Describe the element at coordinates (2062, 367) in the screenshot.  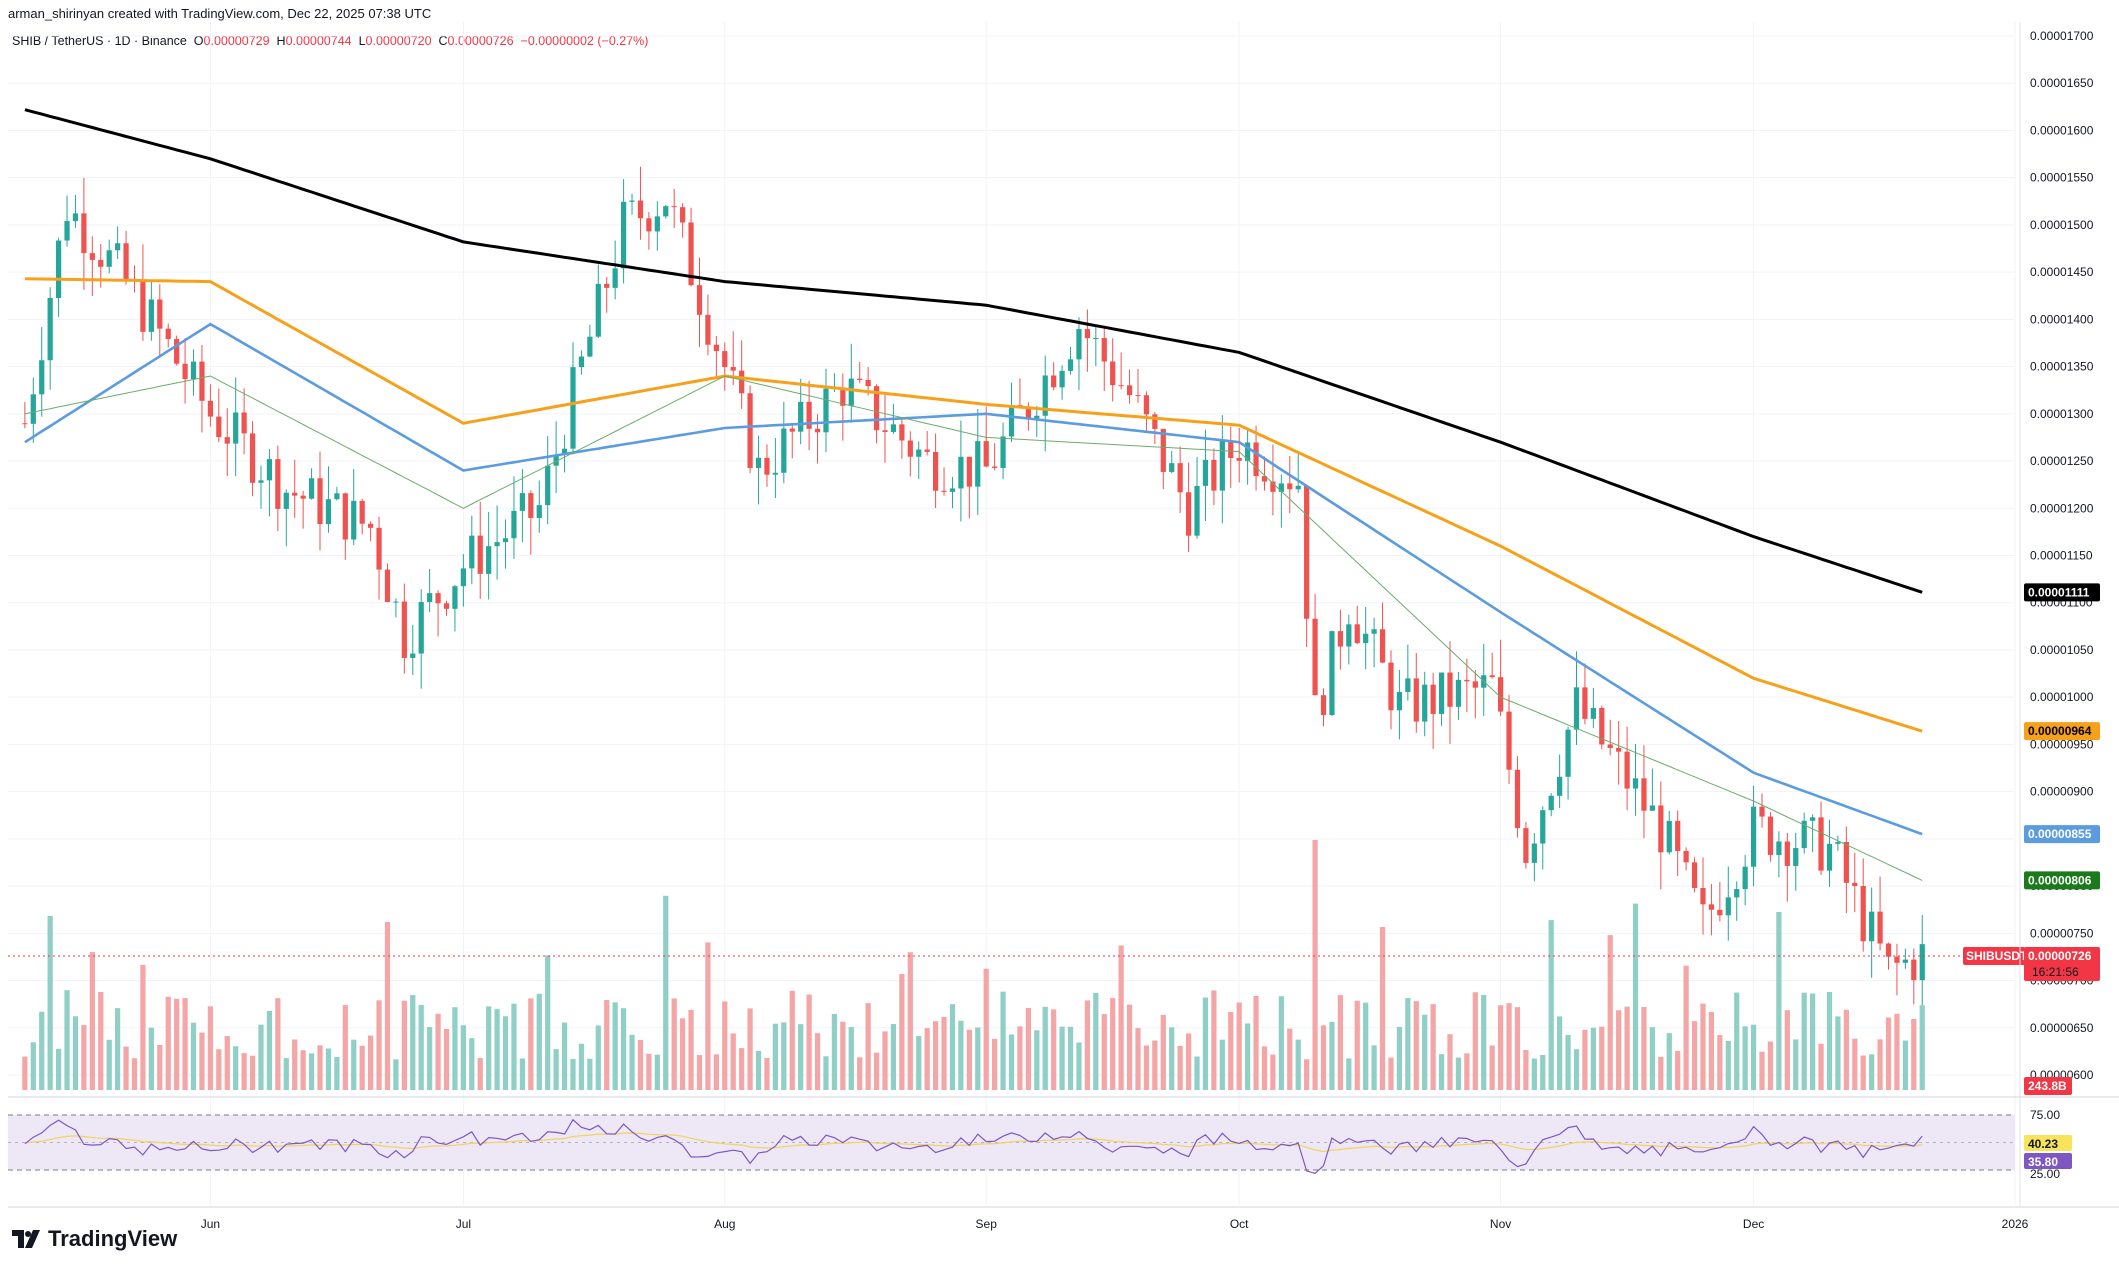
I see `y-tick-label: 0.00001350` at that location.